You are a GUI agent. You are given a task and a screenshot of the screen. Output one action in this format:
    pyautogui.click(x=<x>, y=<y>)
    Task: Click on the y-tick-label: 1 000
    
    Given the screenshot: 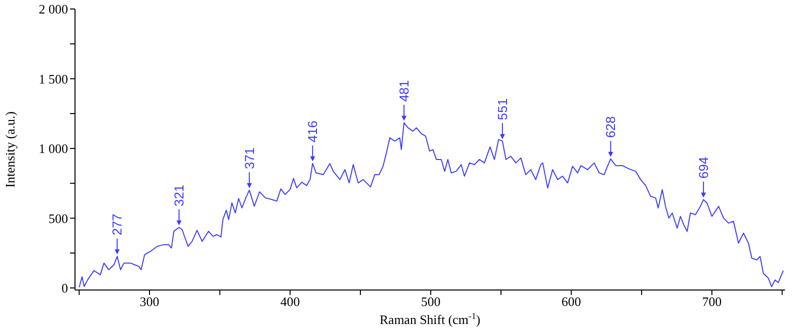 What is the action you would take?
    pyautogui.click(x=53, y=148)
    